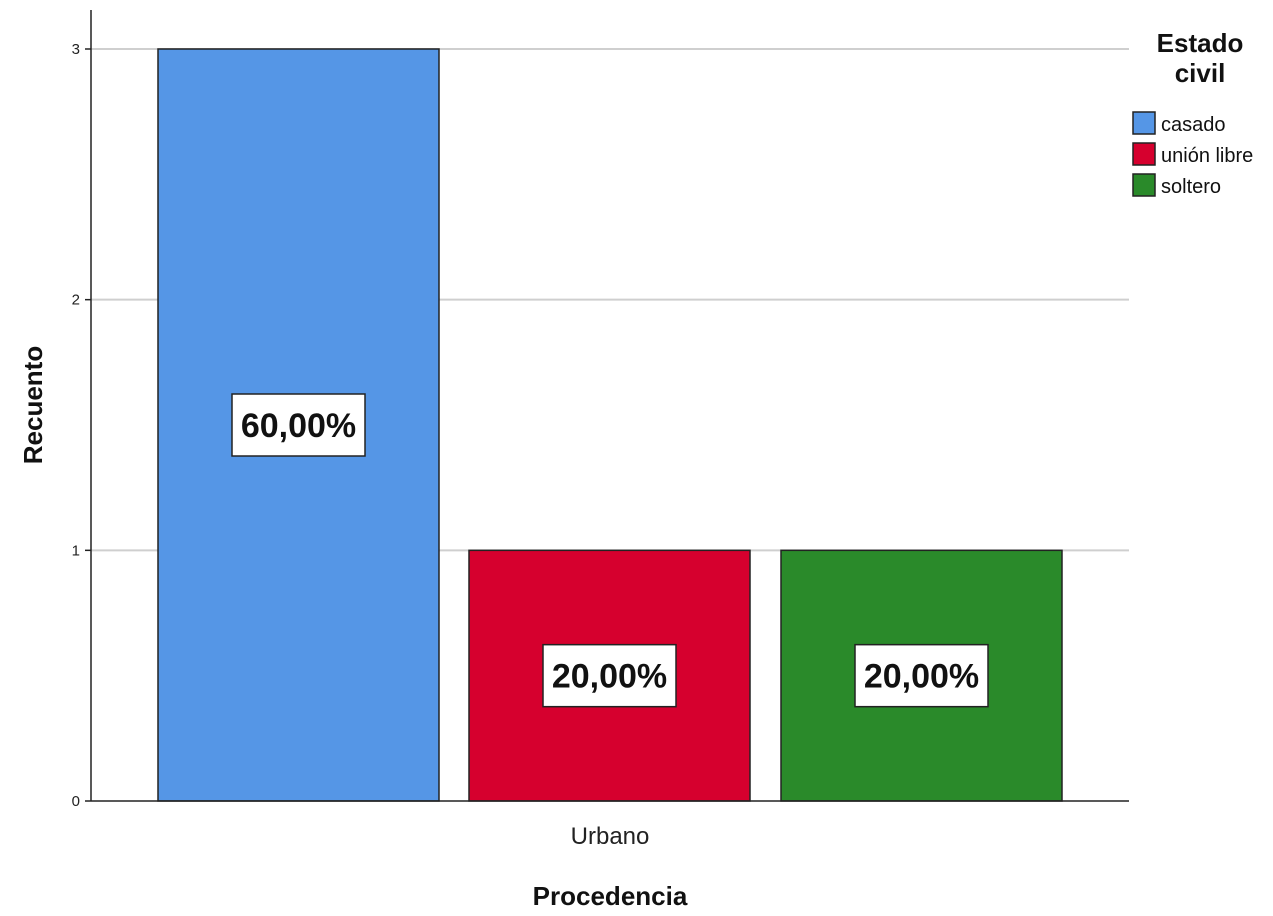  Describe the element at coordinates (33, 405) in the screenshot. I see `y-axis-title: Recuento` at that location.